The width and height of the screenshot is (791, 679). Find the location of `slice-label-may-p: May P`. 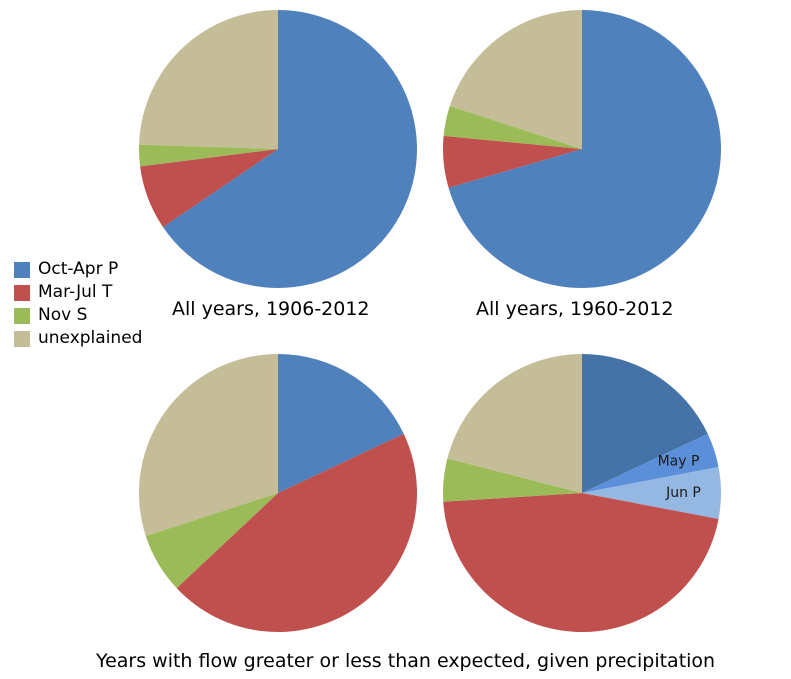

slice-label-may-p: May P is located at coordinates (679, 462).